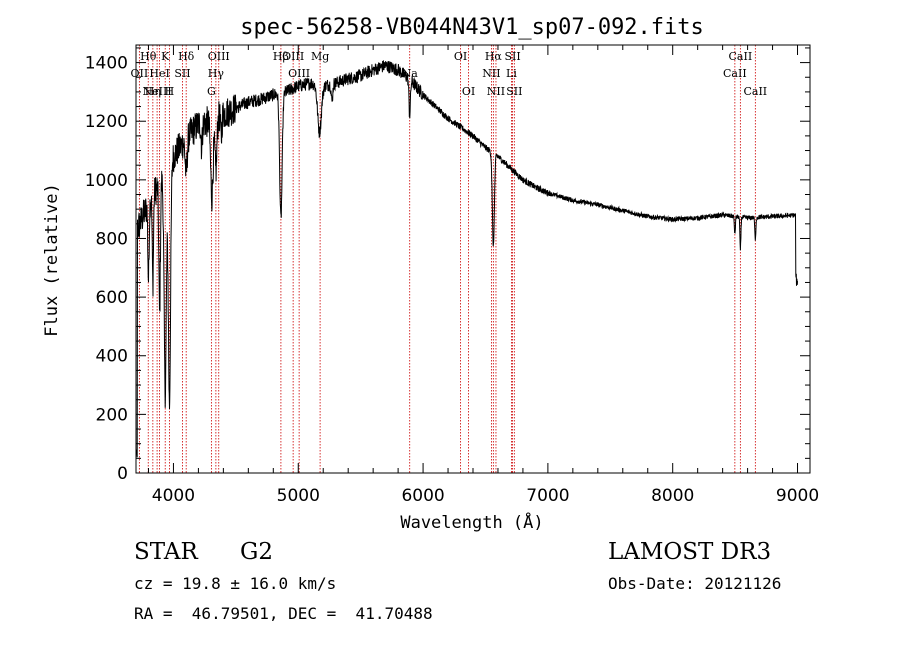  I want to click on line-label-li: Li, so click(511, 73).